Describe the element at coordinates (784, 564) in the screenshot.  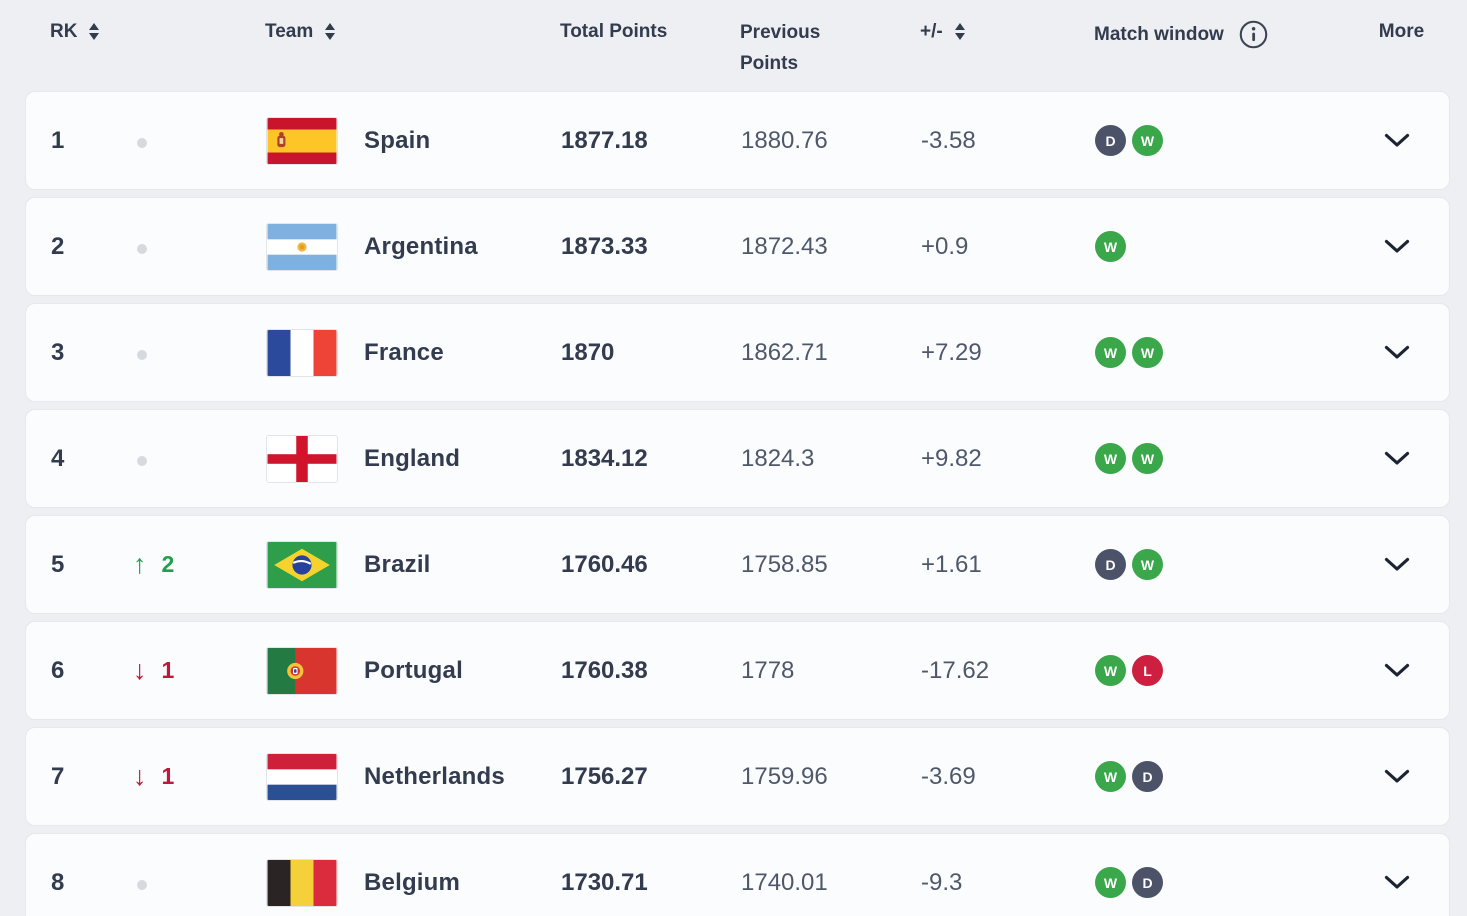
I see `previous-points-value: 1758.85` at that location.